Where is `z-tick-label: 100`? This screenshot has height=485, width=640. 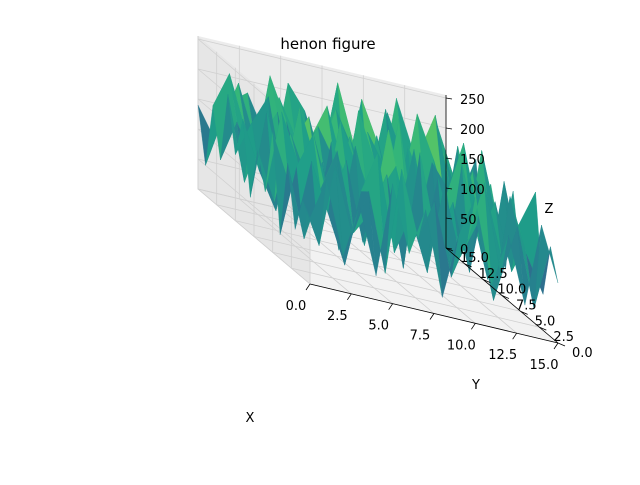
z-tick-label: 100 is located at coordinates (472, 190).